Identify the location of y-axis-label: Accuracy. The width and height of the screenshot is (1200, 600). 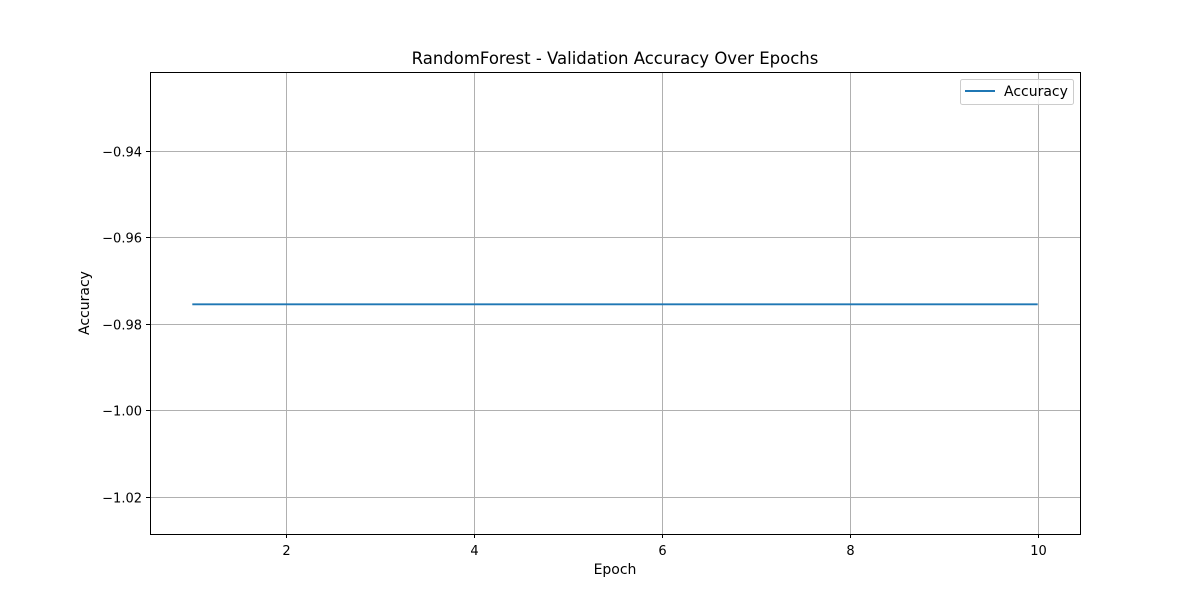
(85, 303).